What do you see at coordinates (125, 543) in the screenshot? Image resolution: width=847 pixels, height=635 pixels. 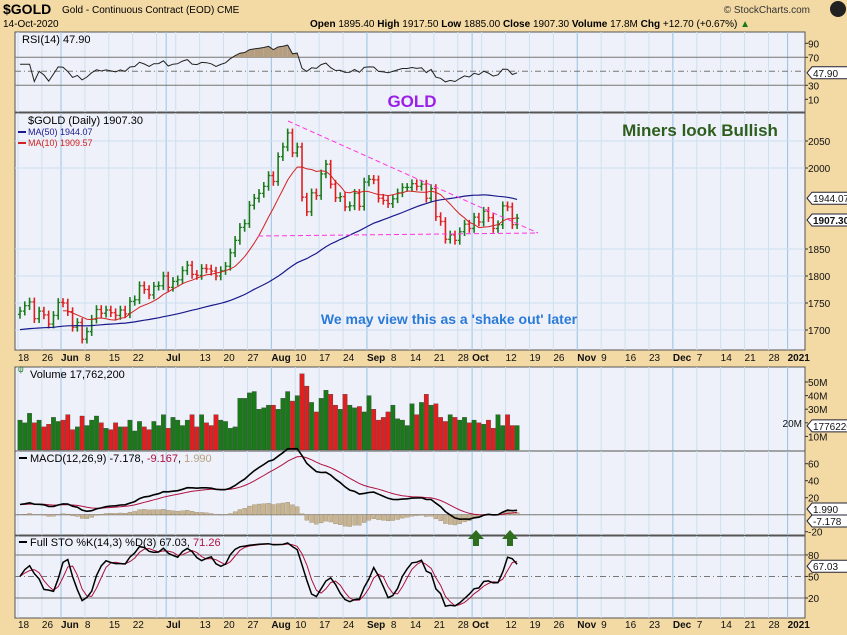 I see `sto-title: Full STO %K(14,3) %D(3) 67.03, 71.26` at bounding box center [125, 543].